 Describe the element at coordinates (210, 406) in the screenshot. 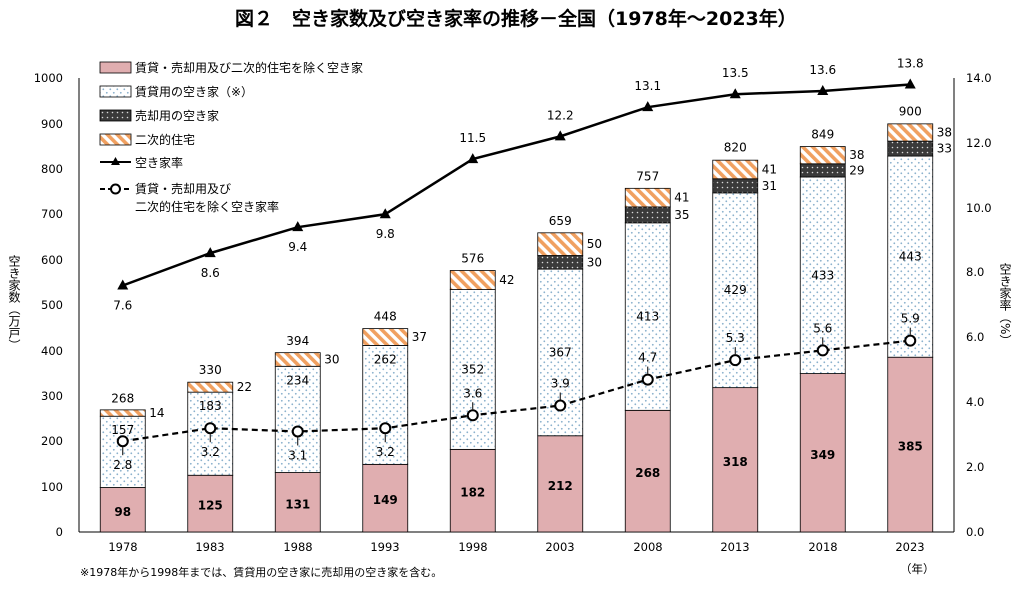

I see `bar-segment-label: 183` at that location.